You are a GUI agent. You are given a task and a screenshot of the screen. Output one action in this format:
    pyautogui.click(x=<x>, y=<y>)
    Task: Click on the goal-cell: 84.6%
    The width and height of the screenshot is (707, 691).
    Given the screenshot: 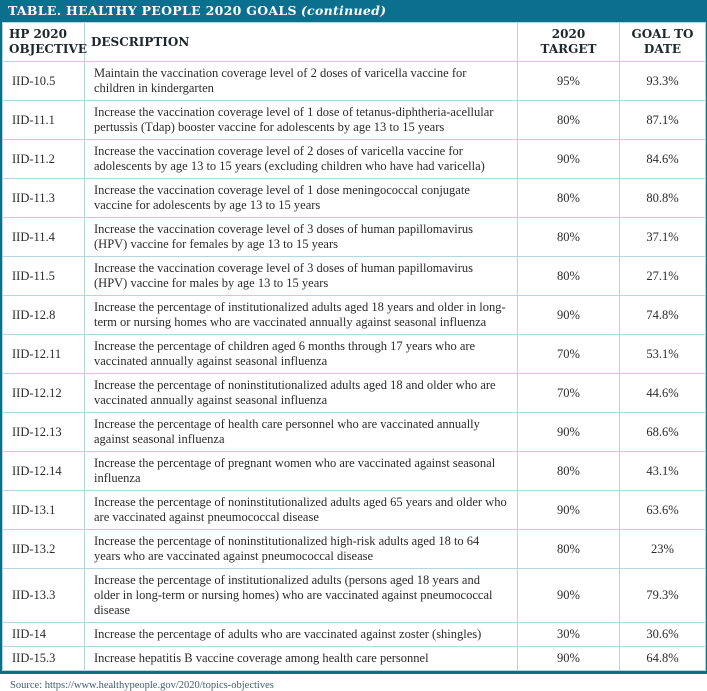 What is the action you would take?
    pyautogui.click(x=662, y=159)
    